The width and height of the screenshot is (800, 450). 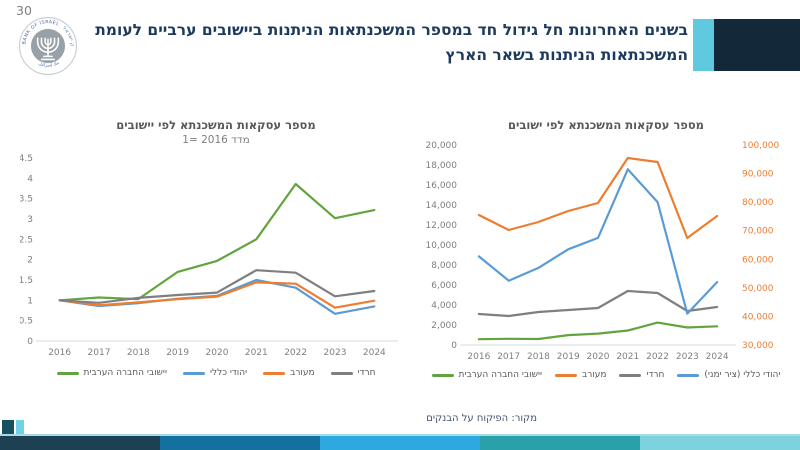 I want to click on axis-tick-label: 2,000, so click(x=444, y=326).